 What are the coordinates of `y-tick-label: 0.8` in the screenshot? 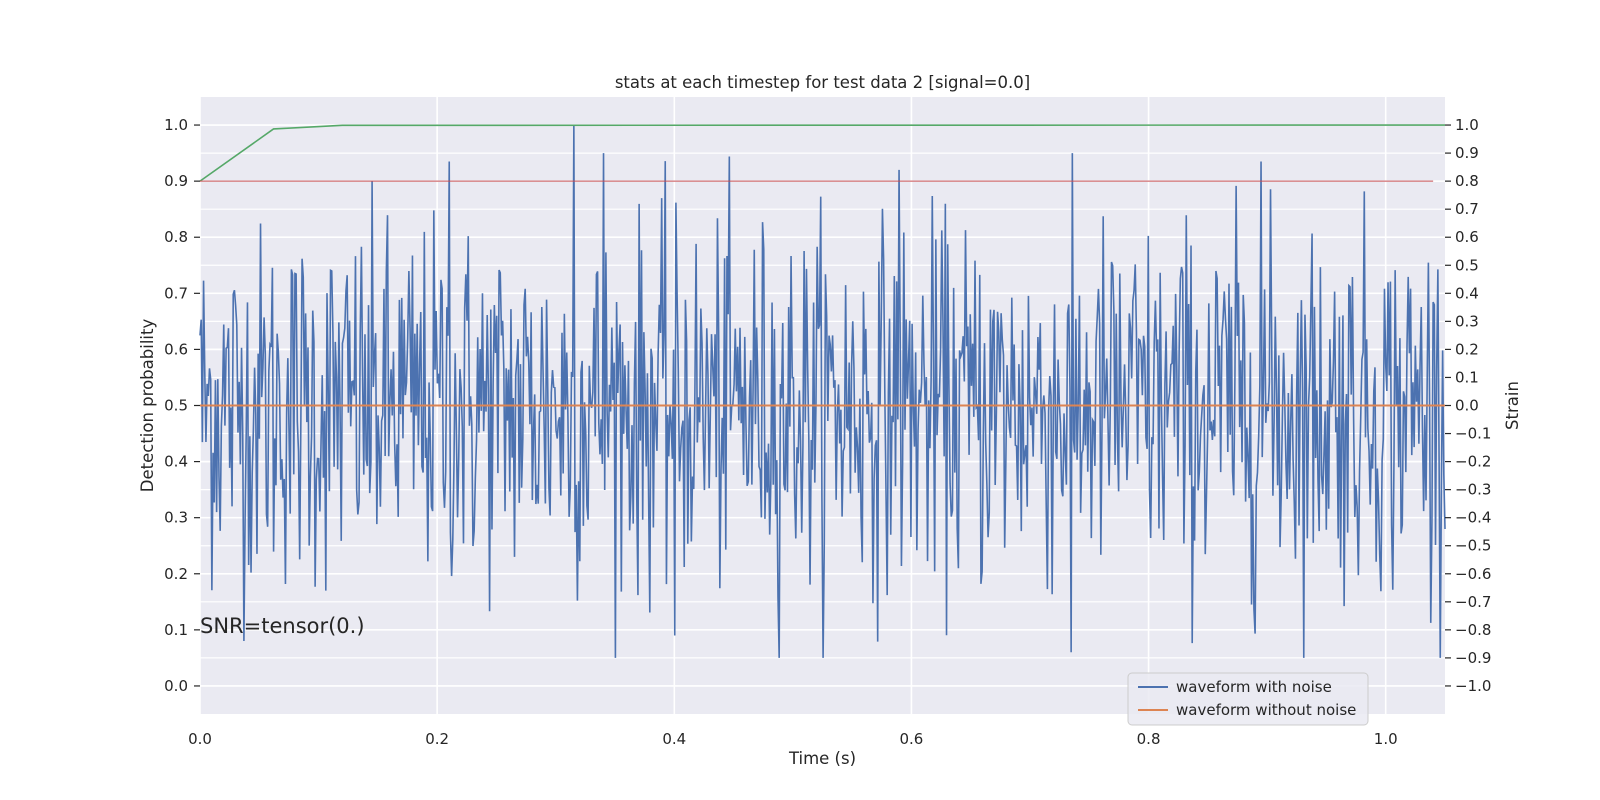 It's located at (176, 237).